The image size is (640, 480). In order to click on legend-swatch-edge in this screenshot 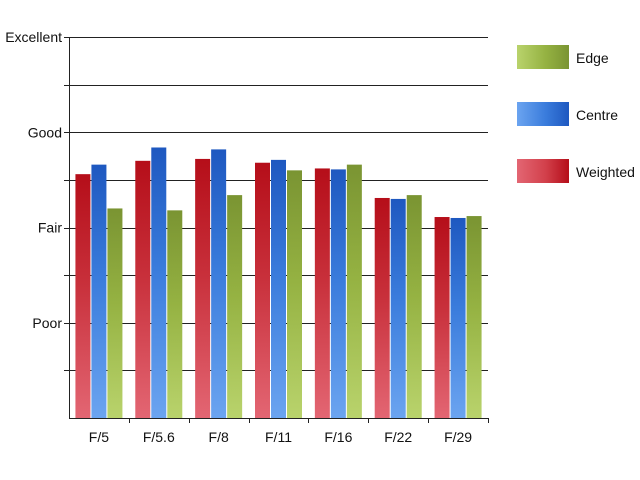, I will do `click(543, 57)`.